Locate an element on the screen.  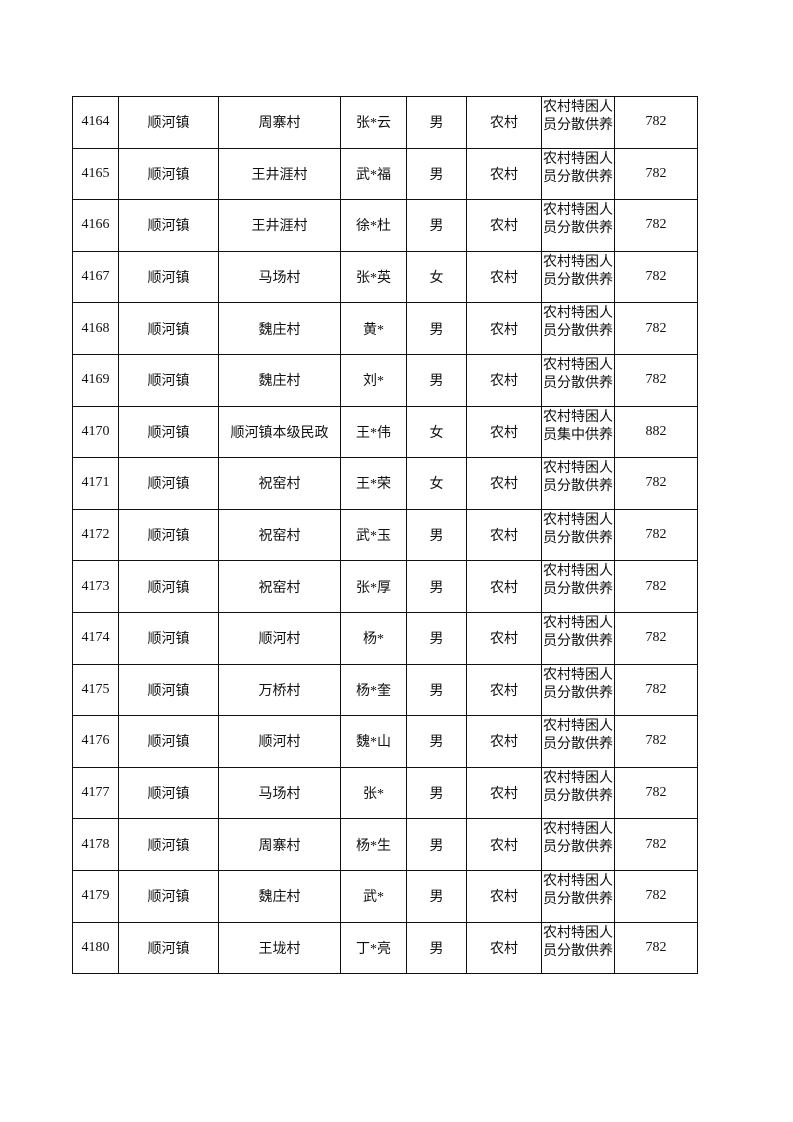
village-cell: 顺河镇本级民政 is located at coordinates (279, 432).